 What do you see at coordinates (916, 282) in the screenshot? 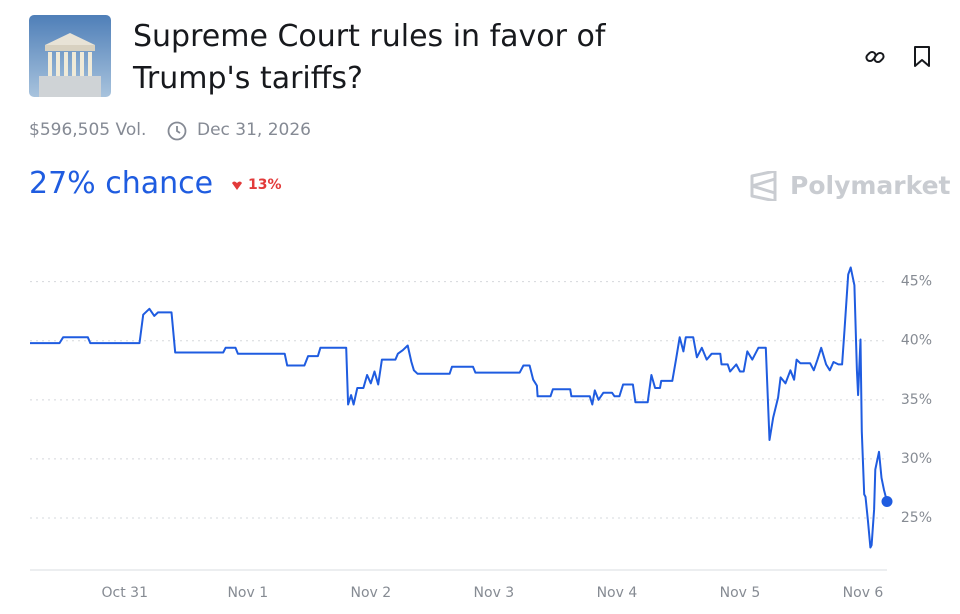
I see `y-tick-label: 45%` at bounding box center [916, 282].